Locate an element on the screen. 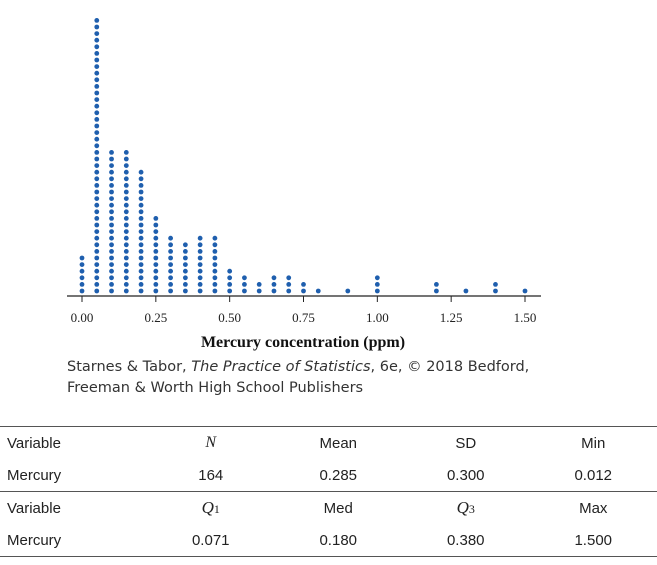 The width and height of the screenshot is (657, 565). x-tick-label: 1.25 is located at coordinates (451, 317).